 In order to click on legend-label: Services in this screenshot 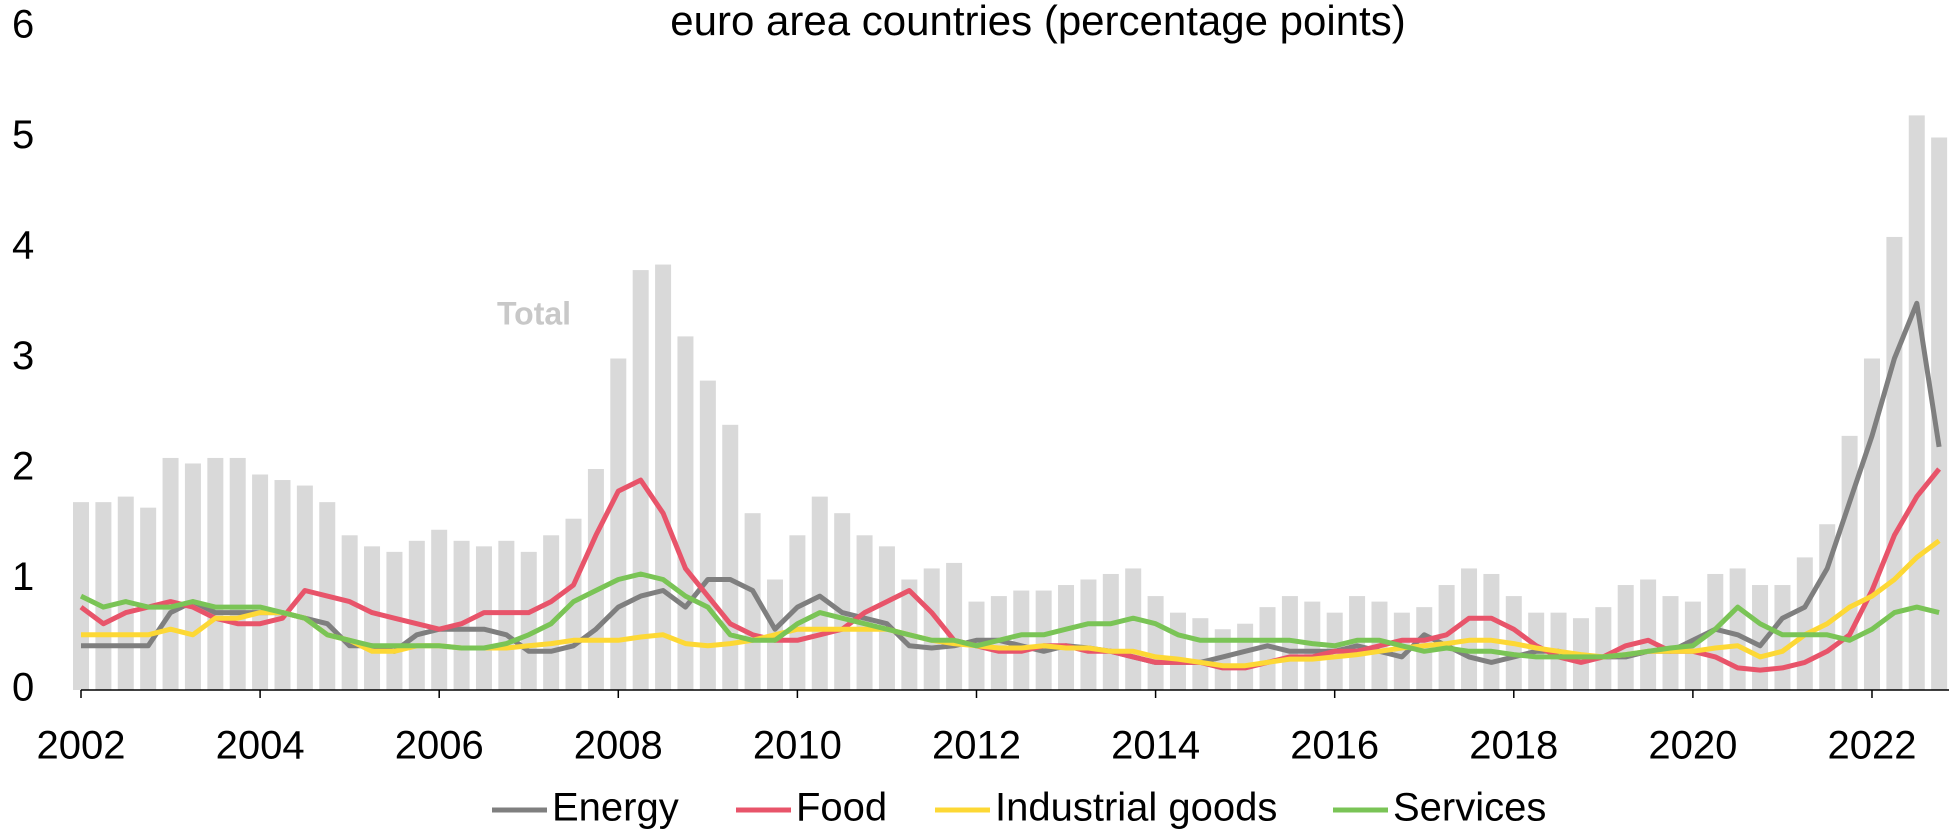, I will do `click(1469, 808)`.